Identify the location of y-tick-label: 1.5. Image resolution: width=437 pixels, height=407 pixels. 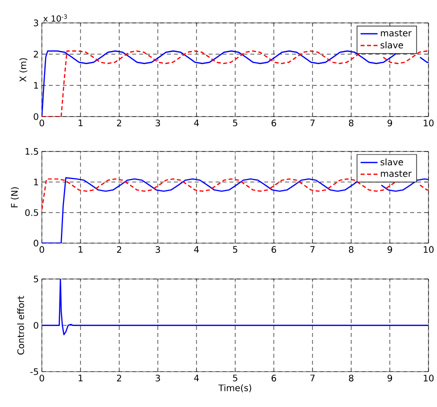
(32, 151).